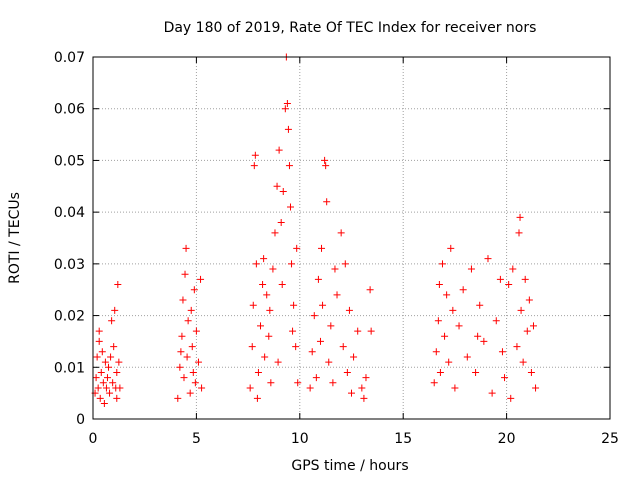 This screenshot has width=640, height=480. Describe the element at coordinates (69, 317) in the screenshot. I see `y-tick-label: 0.02` at that location.